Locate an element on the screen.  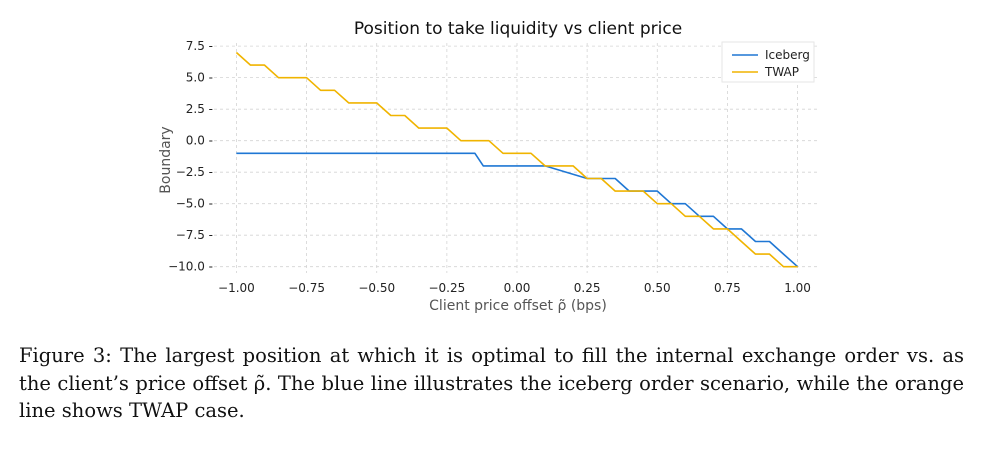
y-tick-label: 7.5 - is located at coordinates (199, 46).